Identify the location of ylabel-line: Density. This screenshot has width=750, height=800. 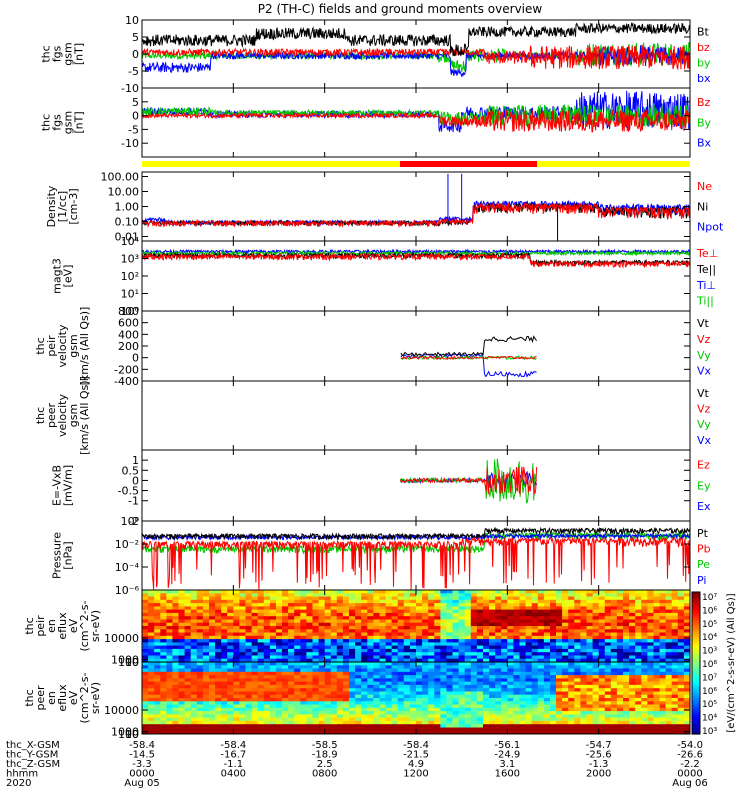
(51, 206).